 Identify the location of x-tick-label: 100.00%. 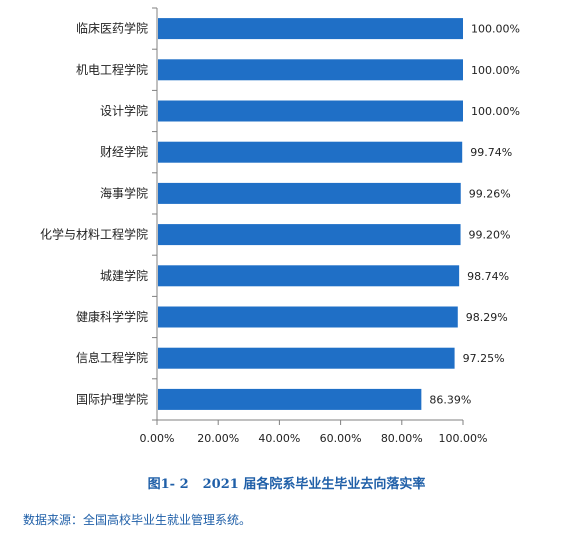
(463, 438).